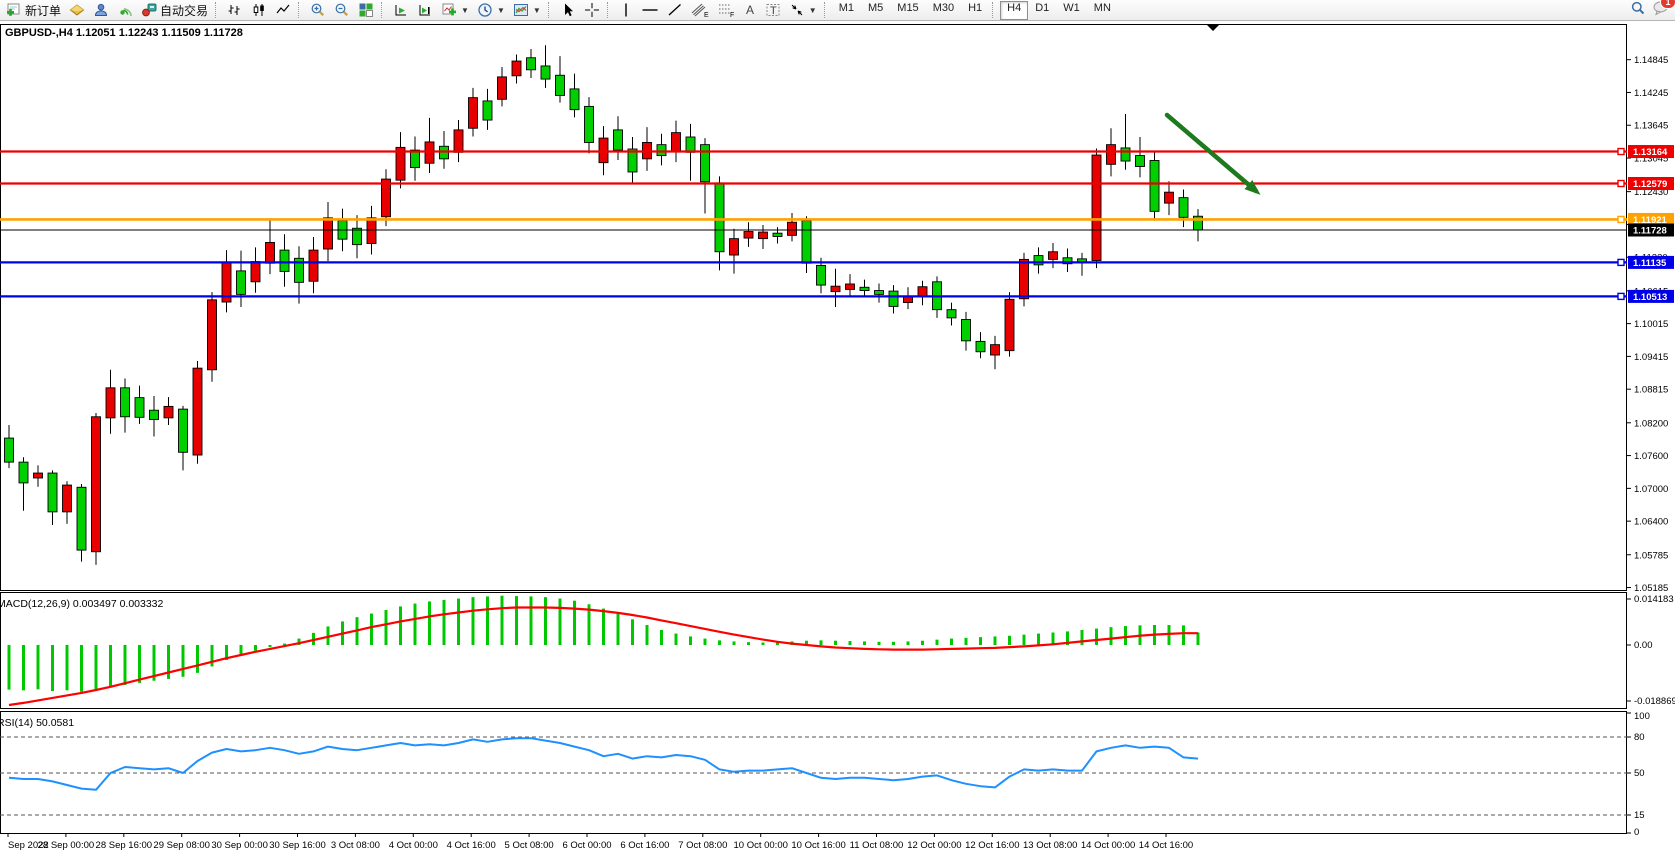 This screenshot has height=853, width=1675. I want to click on timeframe-h4: H4, so click(1014, 10).